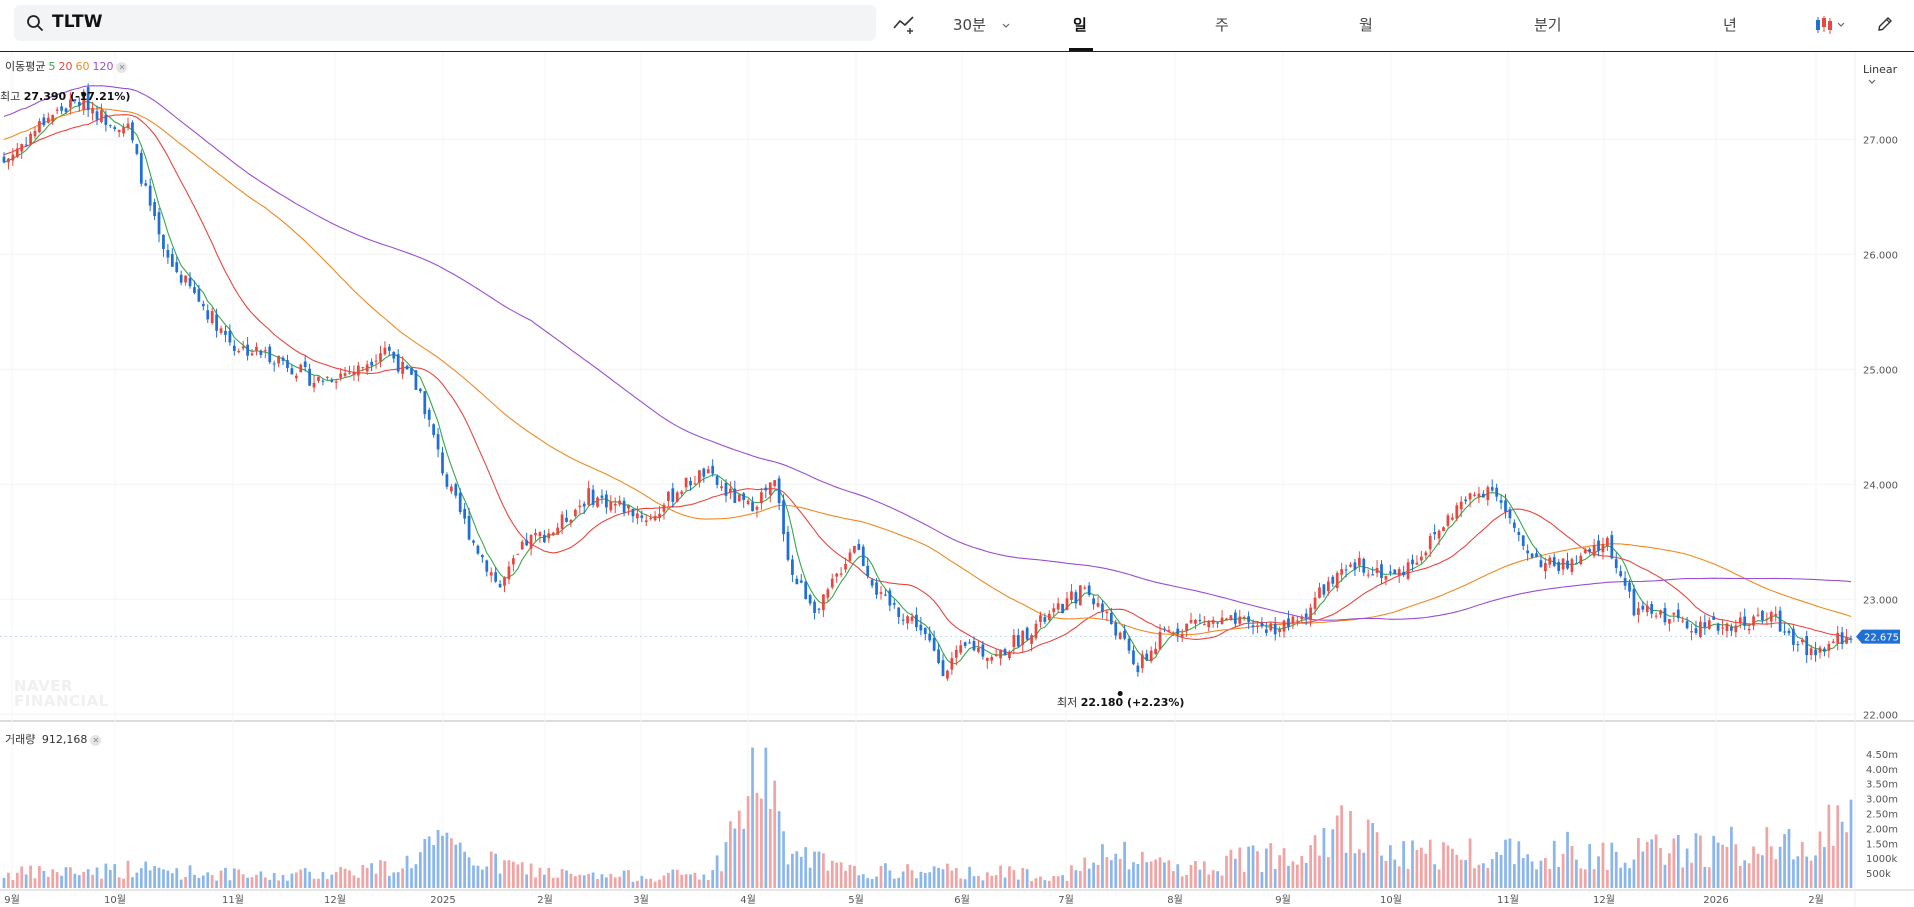 The height and width of the screenshot is (907, 1914). What do you see at coordinates (442, 900) in the screenshot?
I see `x-tick-label: 2025` at bounding box center [442, 900].